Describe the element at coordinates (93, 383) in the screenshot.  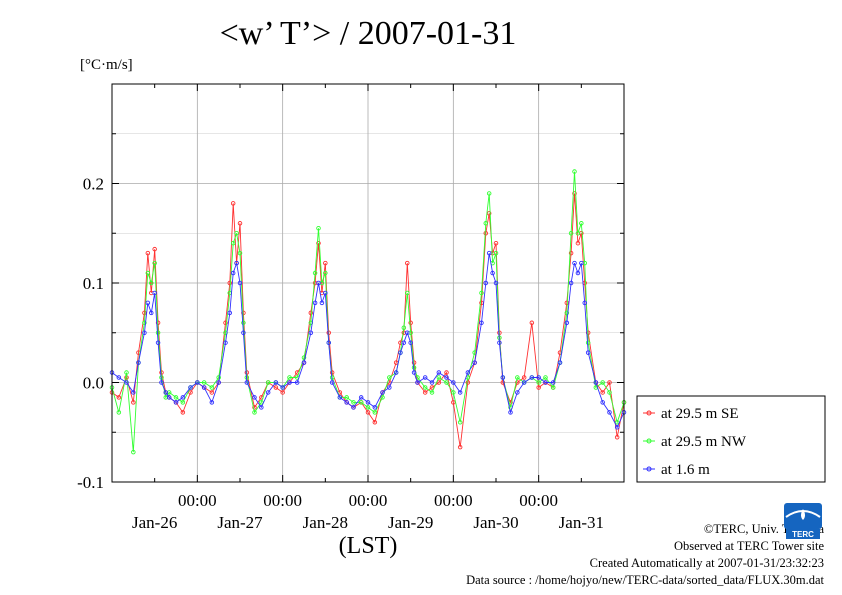
I see `y-tick-label: 0.0` at that location.